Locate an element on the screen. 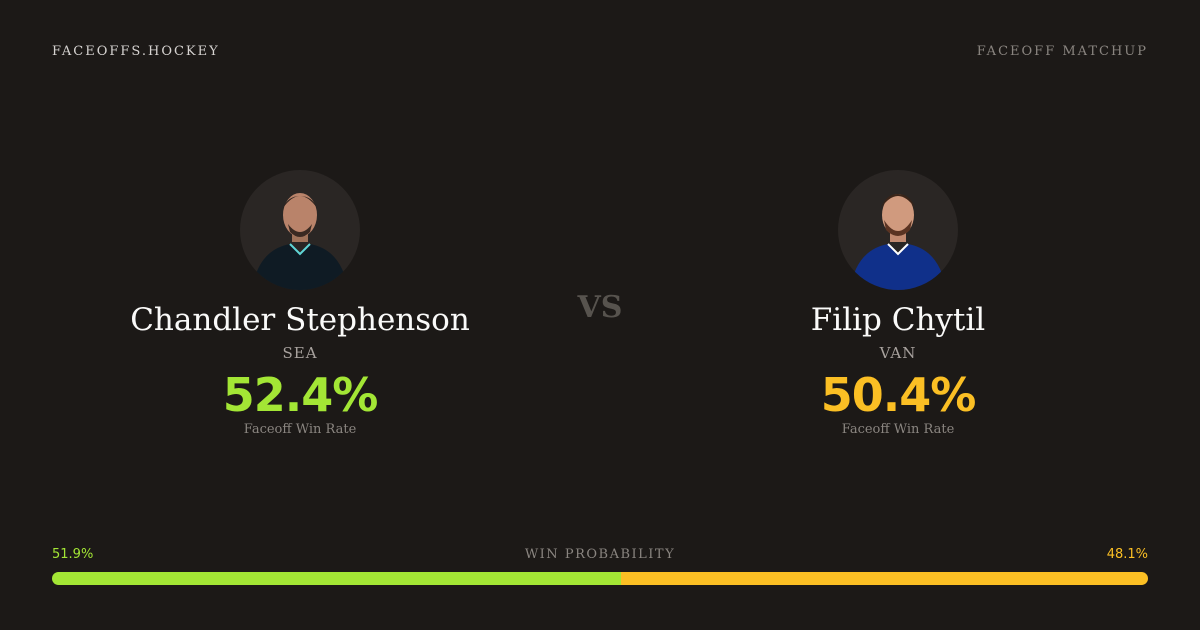 This screenshot has width=1200, height=630. page-label: FACEOFF MATCHUP is located at coordinates (1062, 51).